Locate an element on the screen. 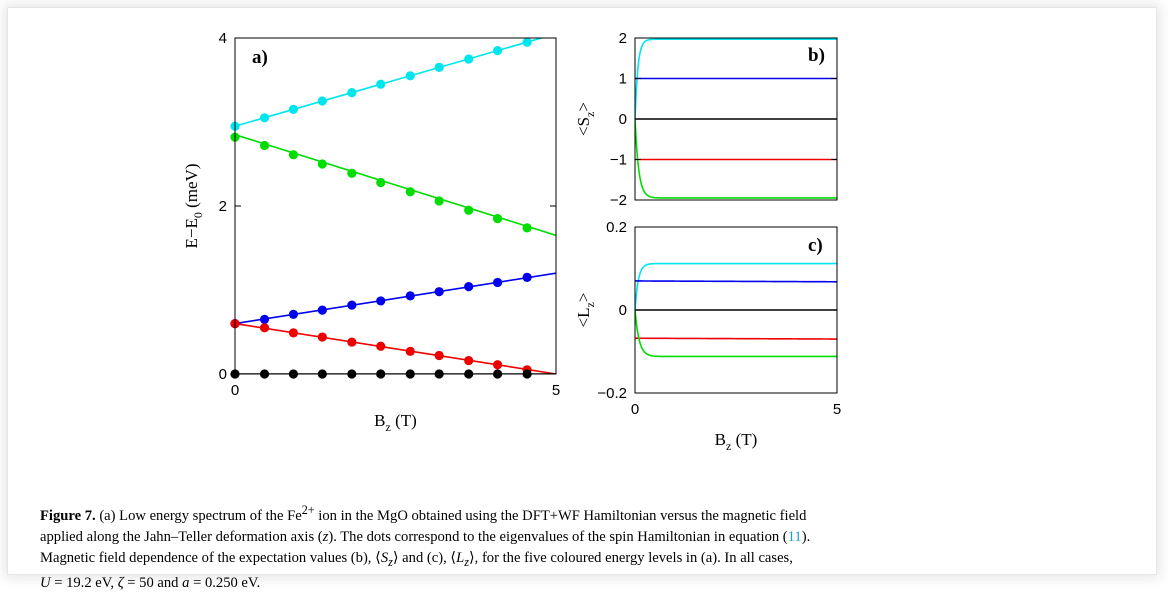 The image size is (1168, 594). y-axis-label: <Sz> is located at coordinates (585, 119).